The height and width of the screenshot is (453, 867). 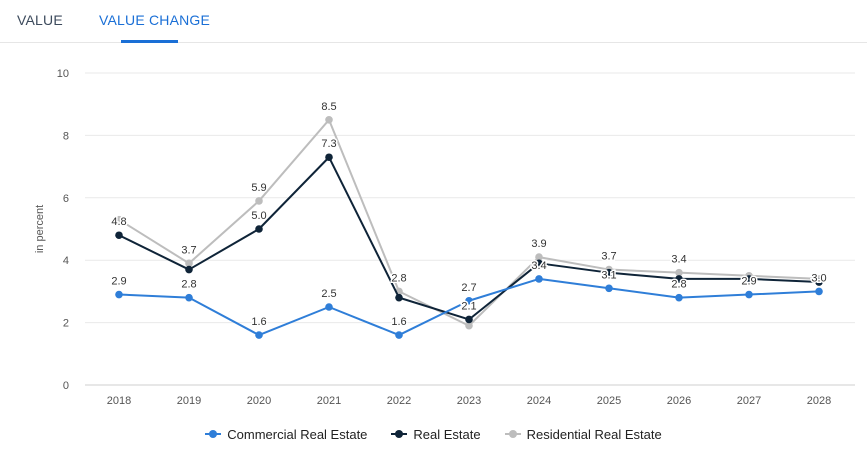 I want to click on data-label: 3.0, so click(x=818, y=278).